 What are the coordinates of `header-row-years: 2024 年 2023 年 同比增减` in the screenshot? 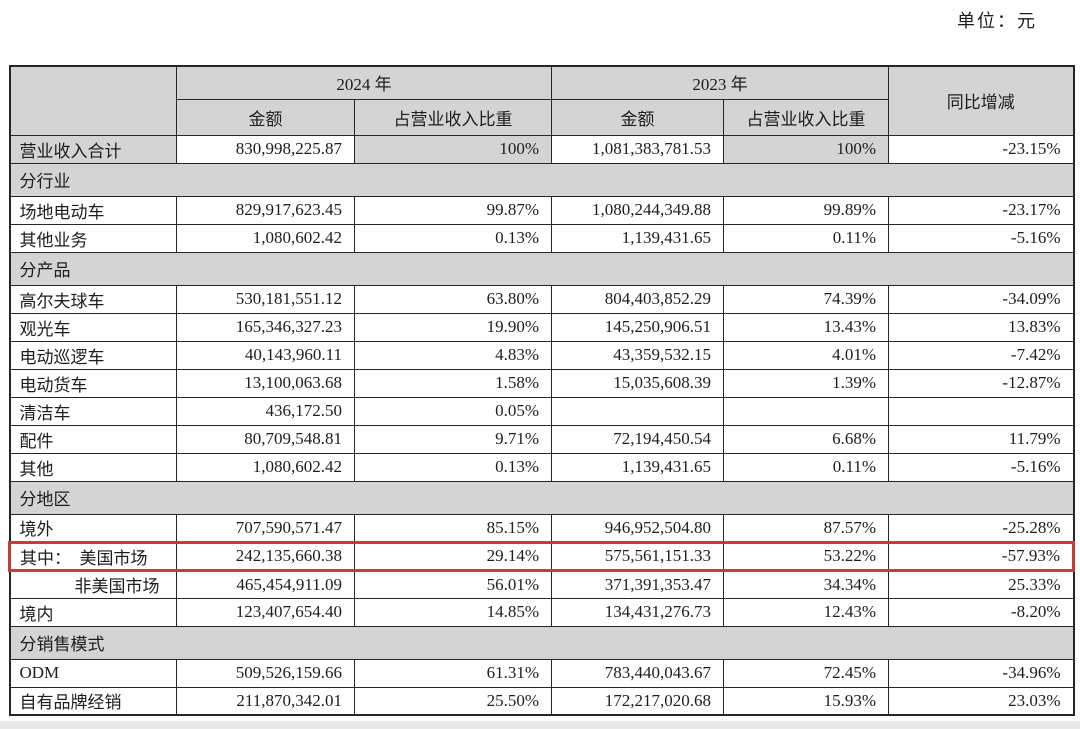 It's located at (541, 100).